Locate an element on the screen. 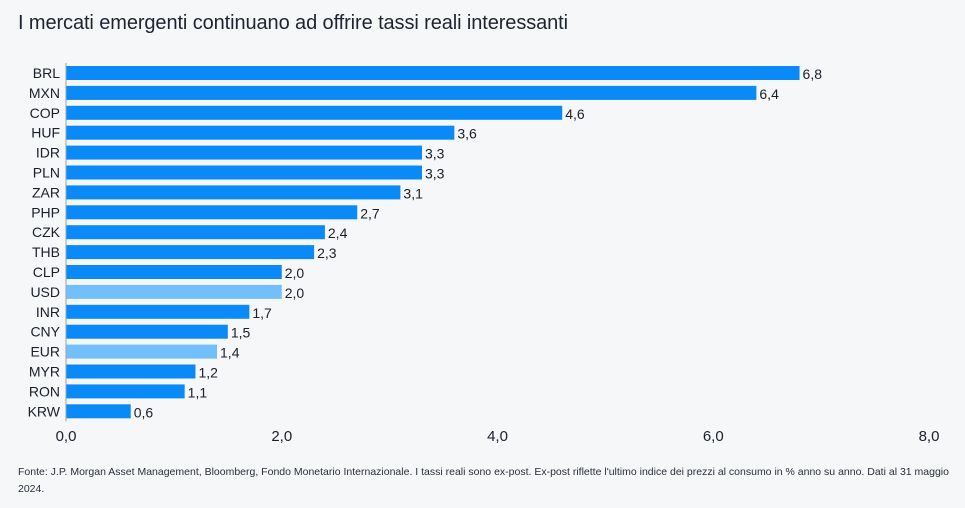 The width and height of the screenshot is (965, 508). category-label-eur: EUR is located at coordinates (45, 352).